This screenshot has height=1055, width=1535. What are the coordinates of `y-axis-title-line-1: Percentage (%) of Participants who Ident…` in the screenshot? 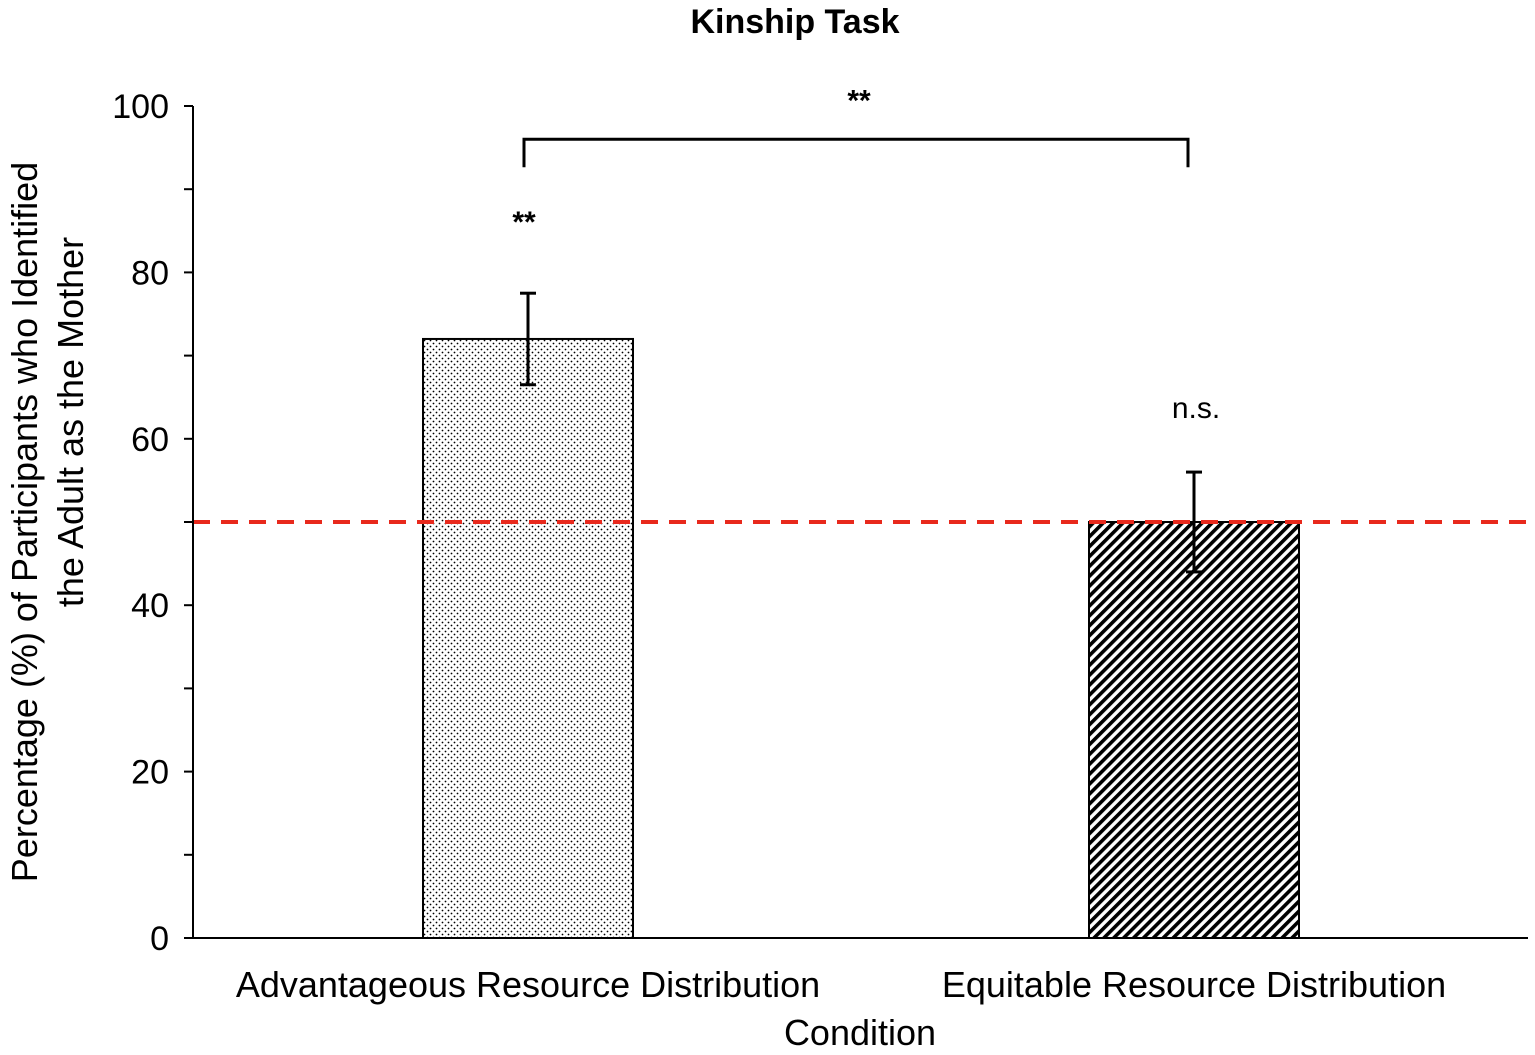 It's located at (24, 522).